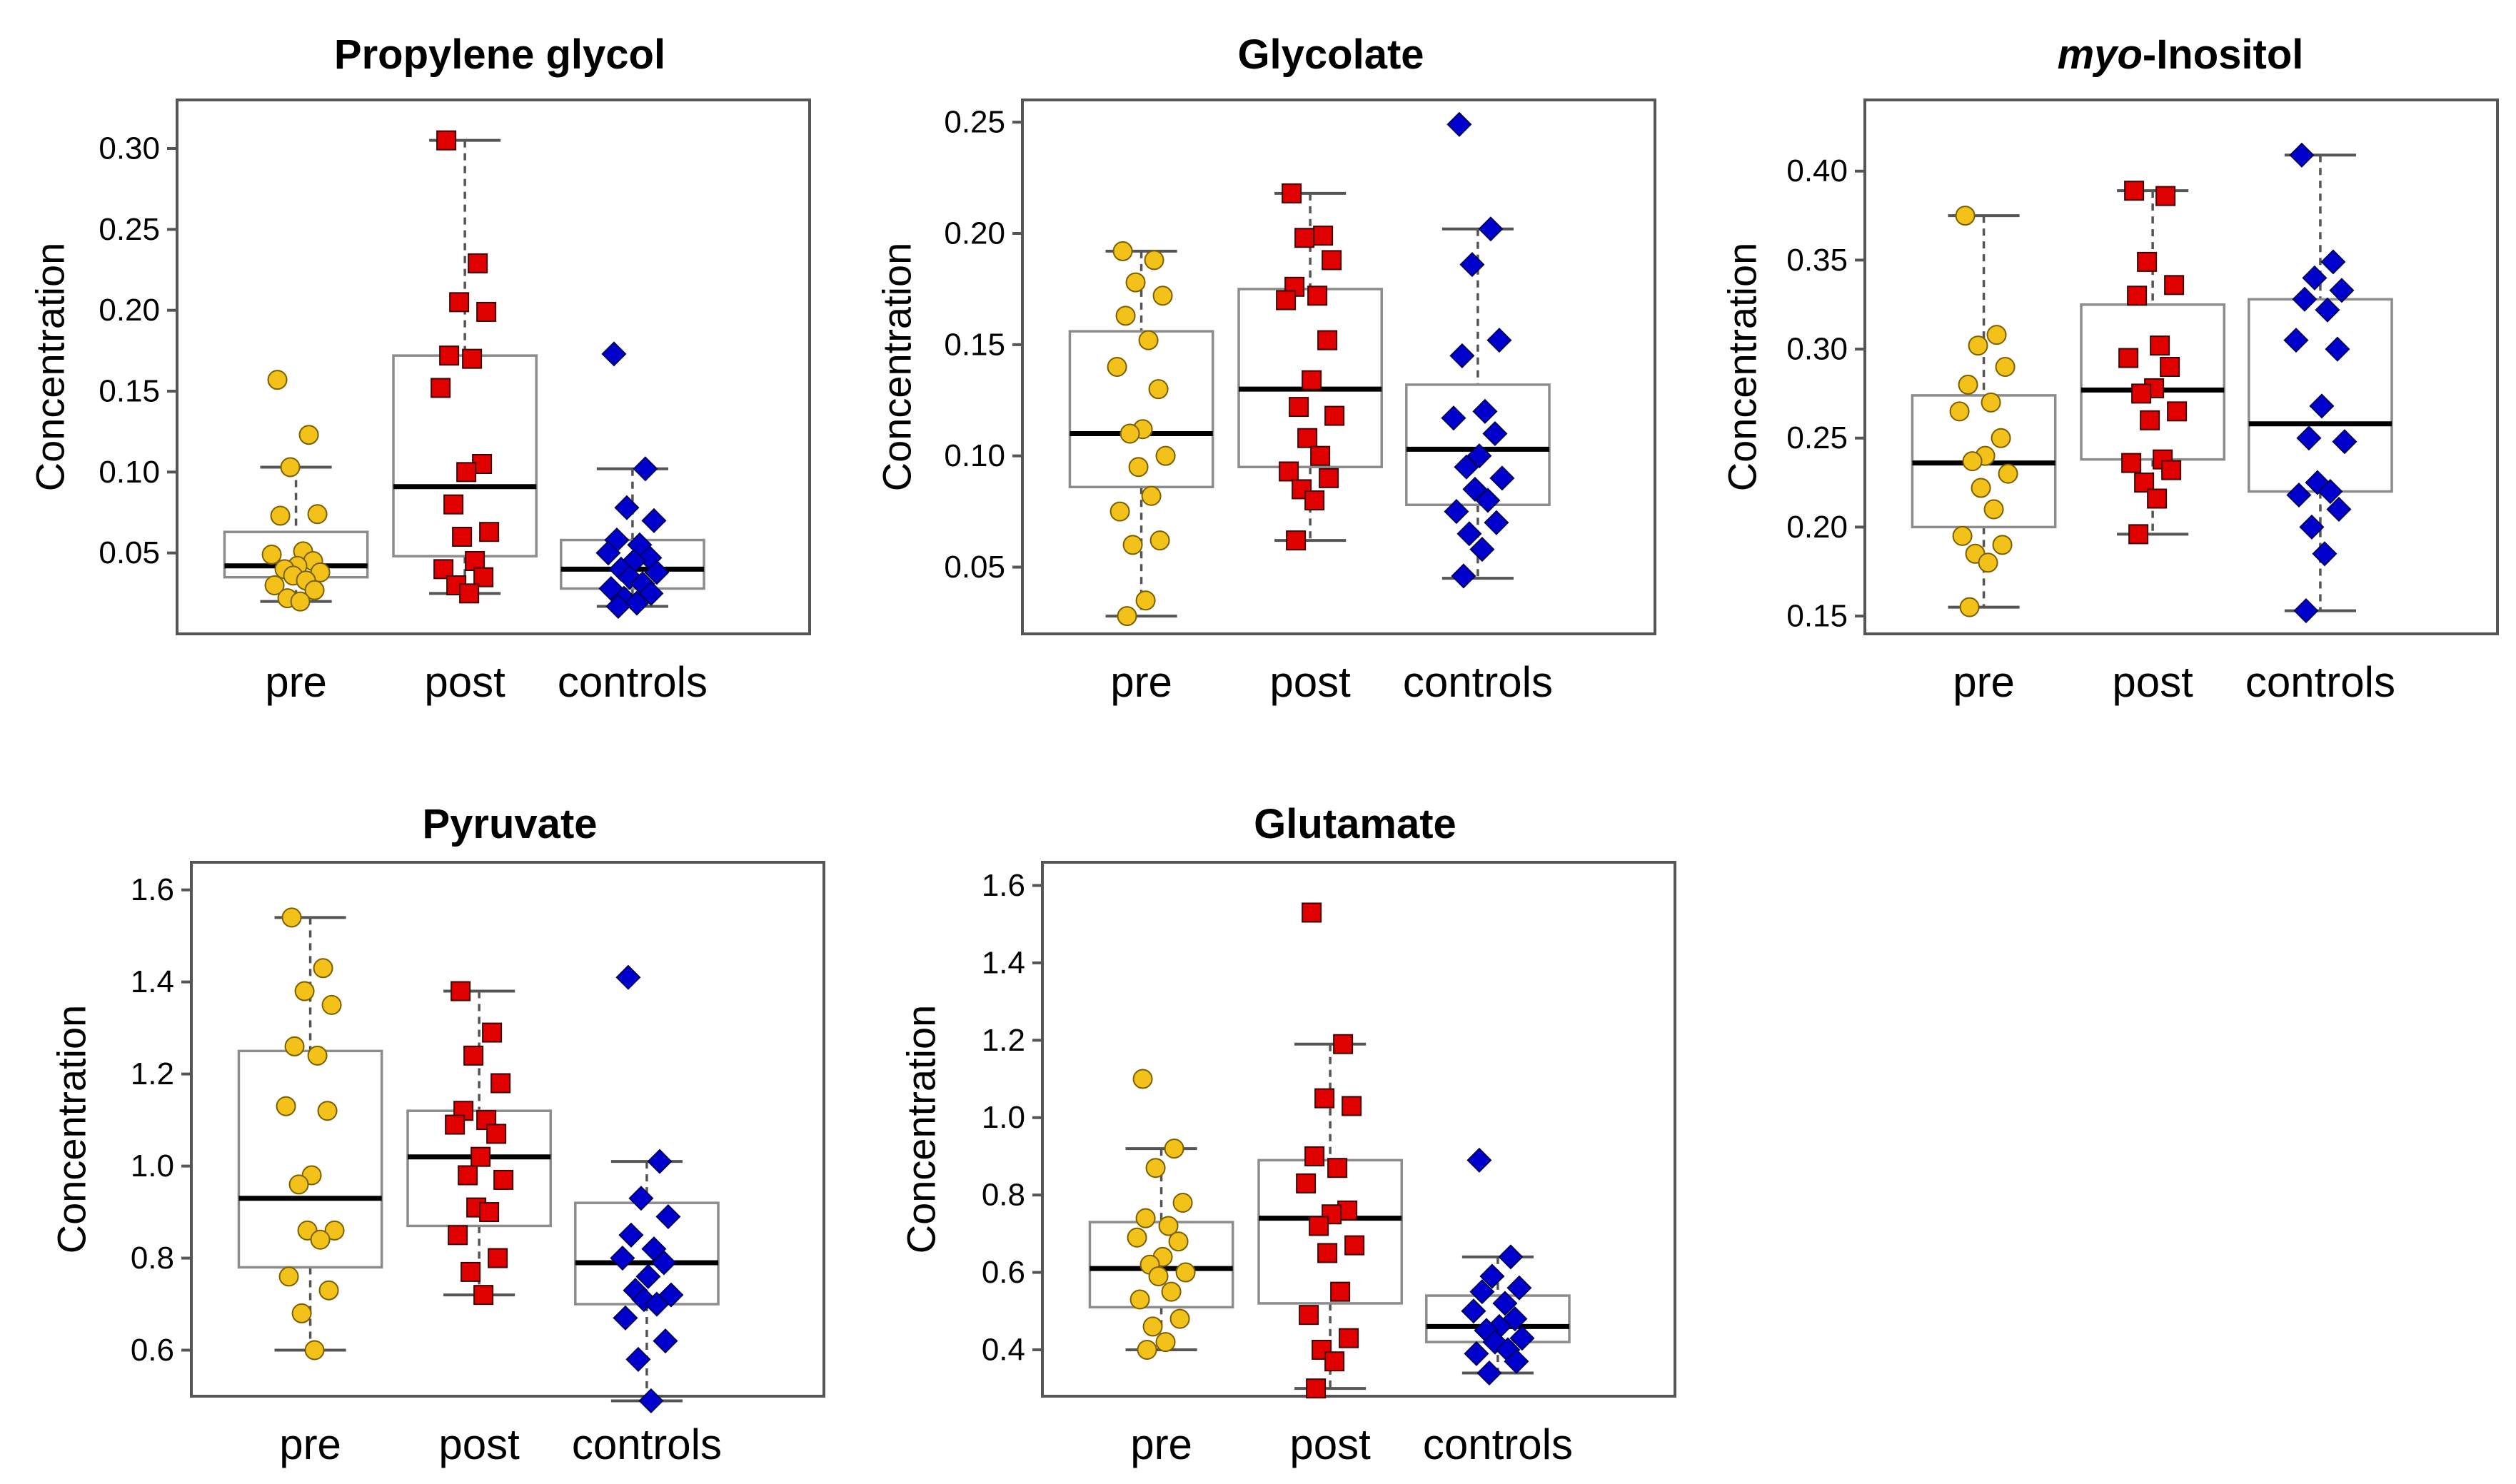 This screenshot has width=2516, height=1484. Describe the element at coordinates (310, 1444) in the screenshot. I see `x-tick-label-pre: pre` at that location.